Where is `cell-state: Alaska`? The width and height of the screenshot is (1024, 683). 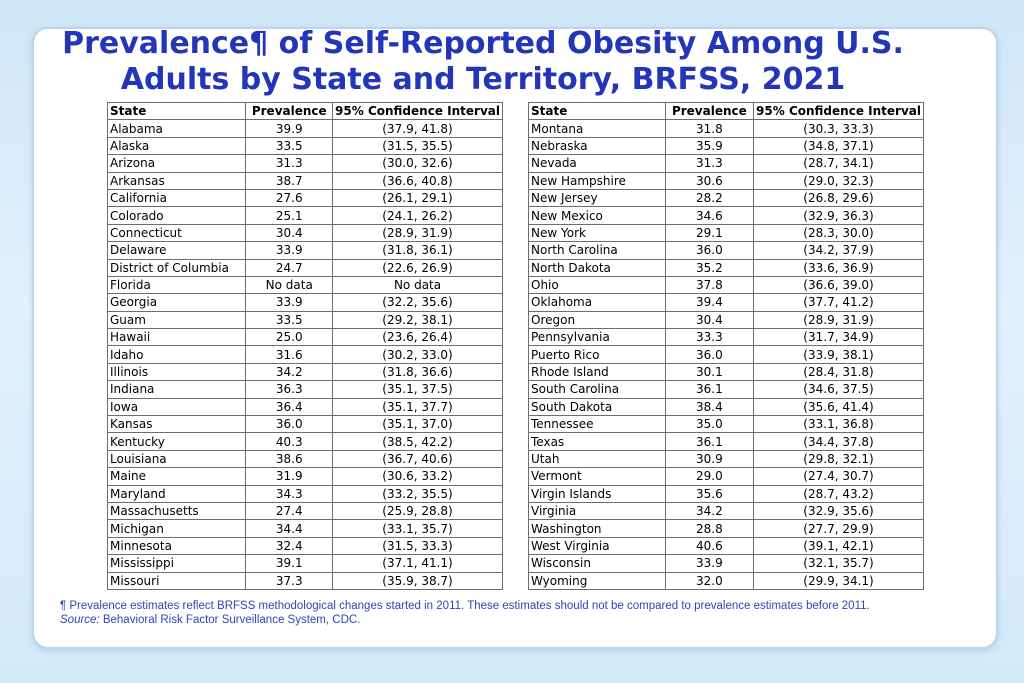 cell-state: Alaska is located at coordinates (176, 146).